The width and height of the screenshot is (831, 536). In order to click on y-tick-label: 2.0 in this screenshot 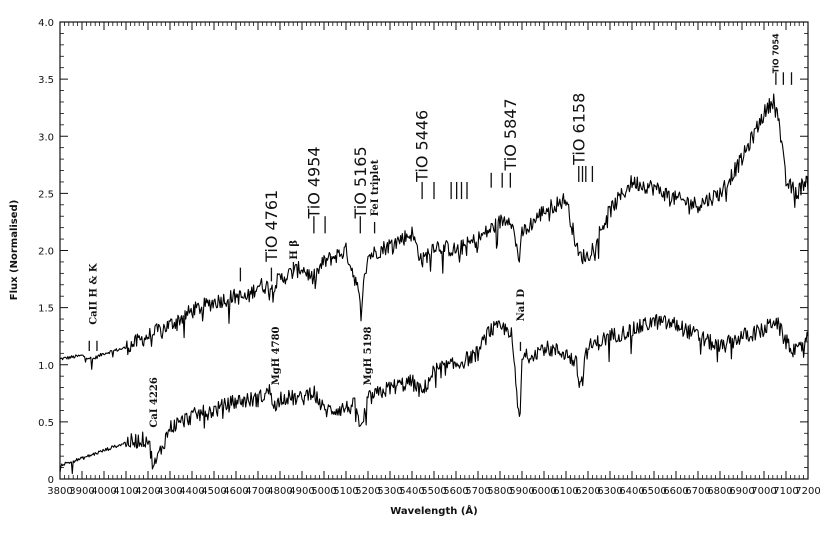, I will do `click(46, 252)`.